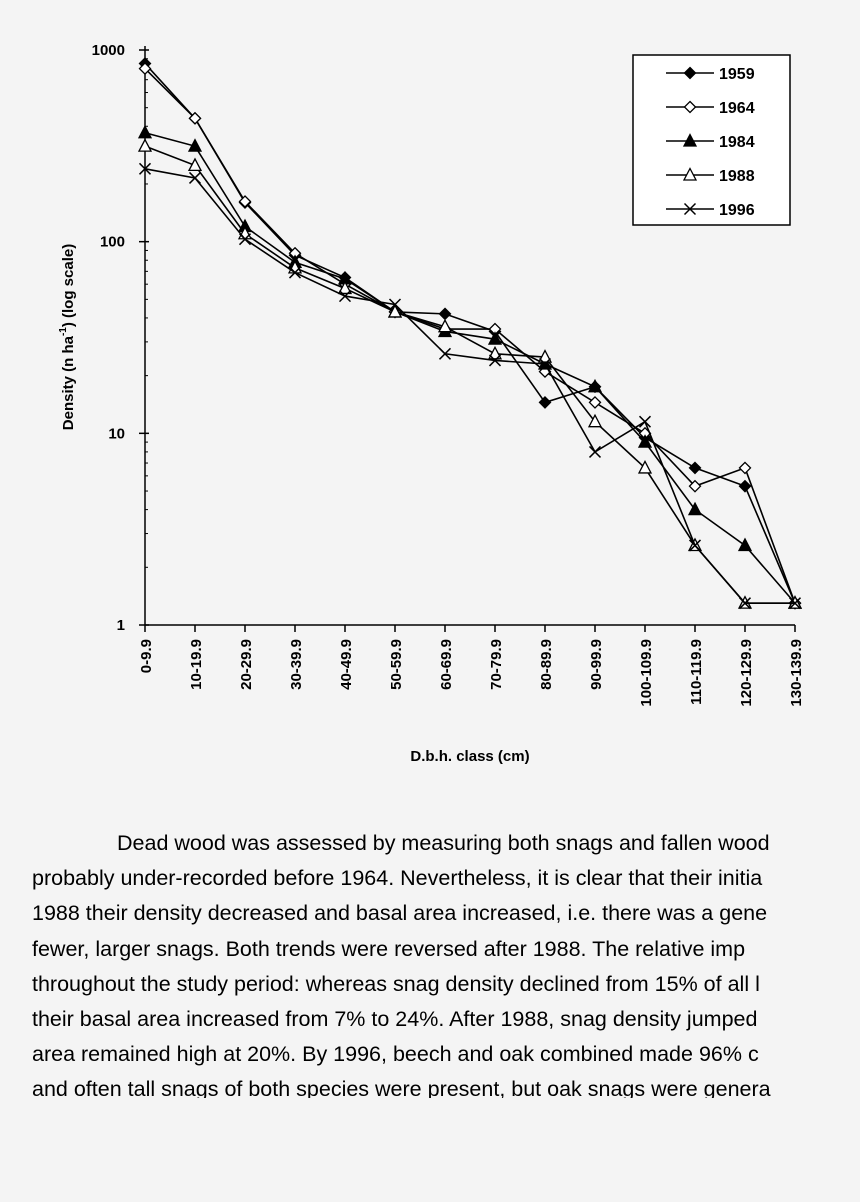 This screenshot has height=1202, width=860. Describe the element at coordinates (496, 664) in the screenshot. I see `x-tick-label: 70-79.9` at that location.